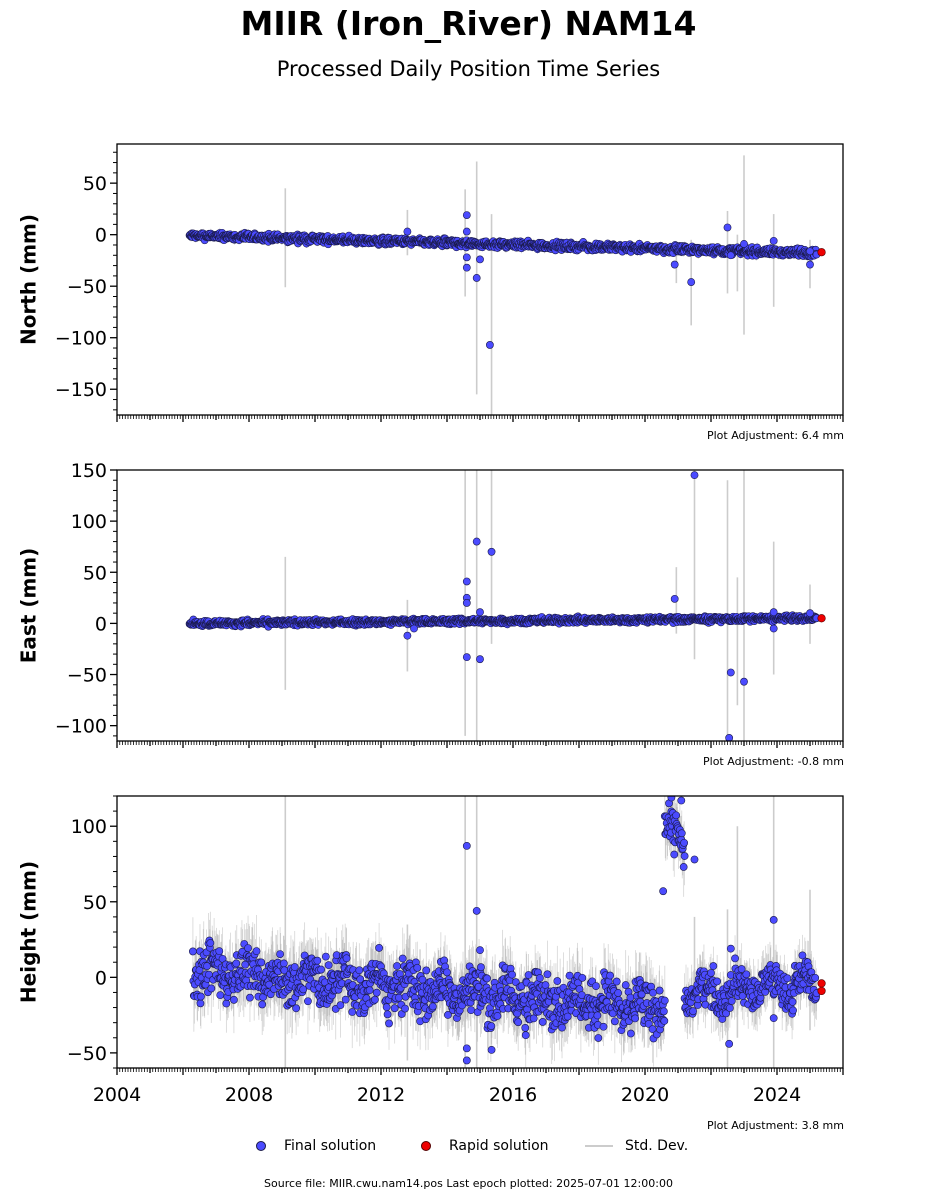 The height and width of the screenshot is (1200, 937). I want to click on north-y-tick-label: −50, so click(87, 287).